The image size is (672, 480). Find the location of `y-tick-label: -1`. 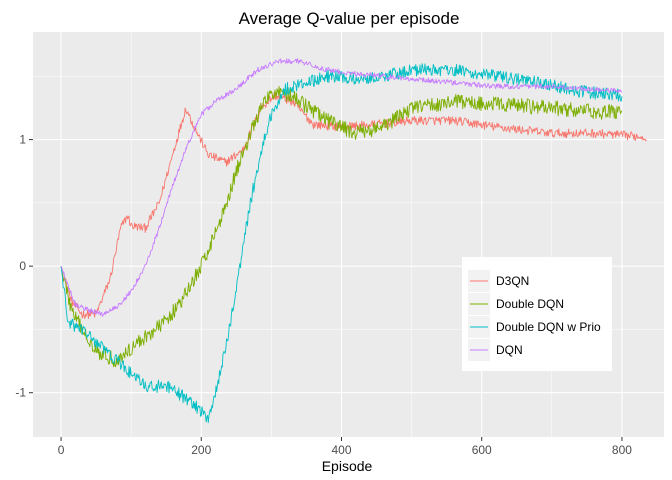

y-tick-label: -1 is located at coordinates (20, 393).